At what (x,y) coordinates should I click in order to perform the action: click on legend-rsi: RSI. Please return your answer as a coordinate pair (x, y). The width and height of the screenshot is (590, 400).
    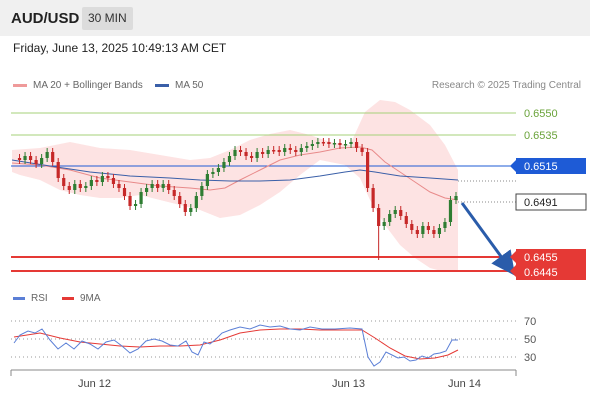
    Looking at the image, I should click on (30, 298).